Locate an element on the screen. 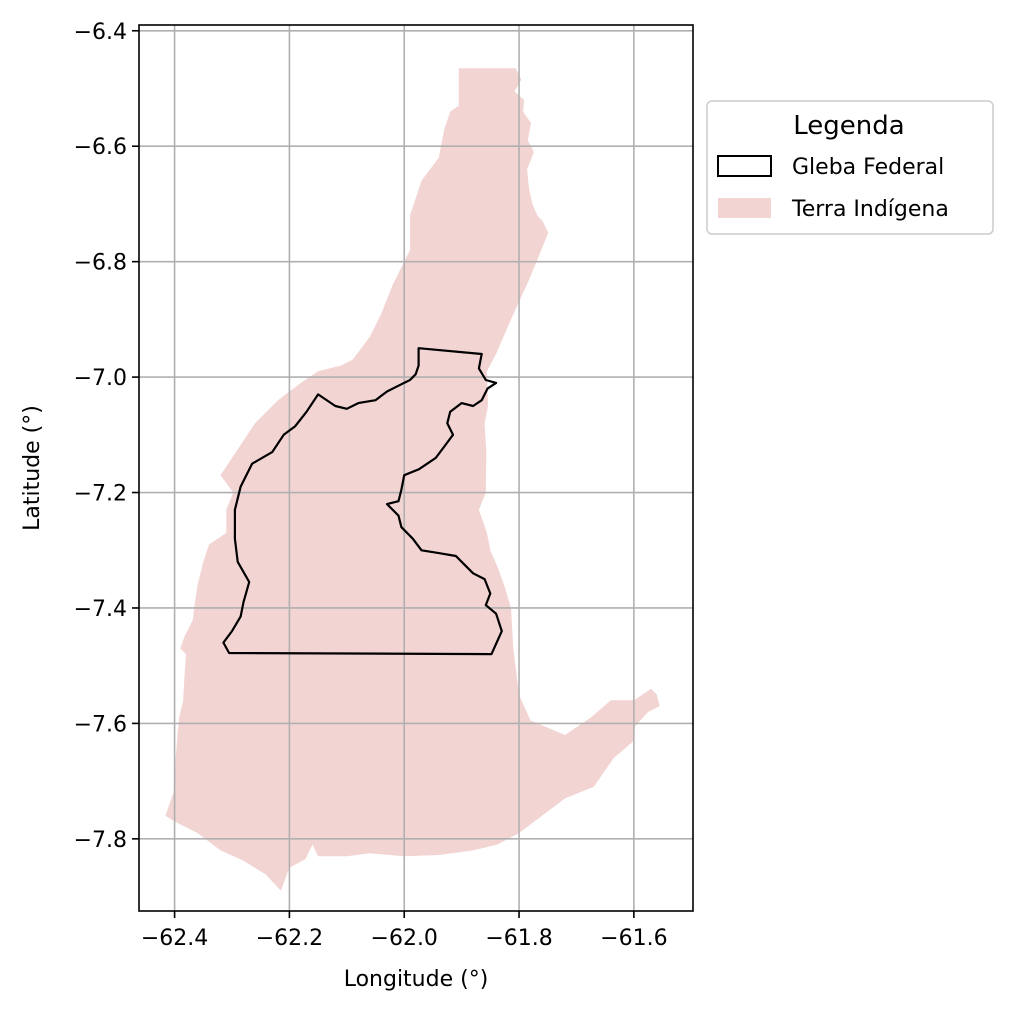 This screenshot has height=1013, width=1011. x-axis-ticks: −62.4 −62.2 −62.0 −61.8 −61.6 is located at coordinates (404, 931).